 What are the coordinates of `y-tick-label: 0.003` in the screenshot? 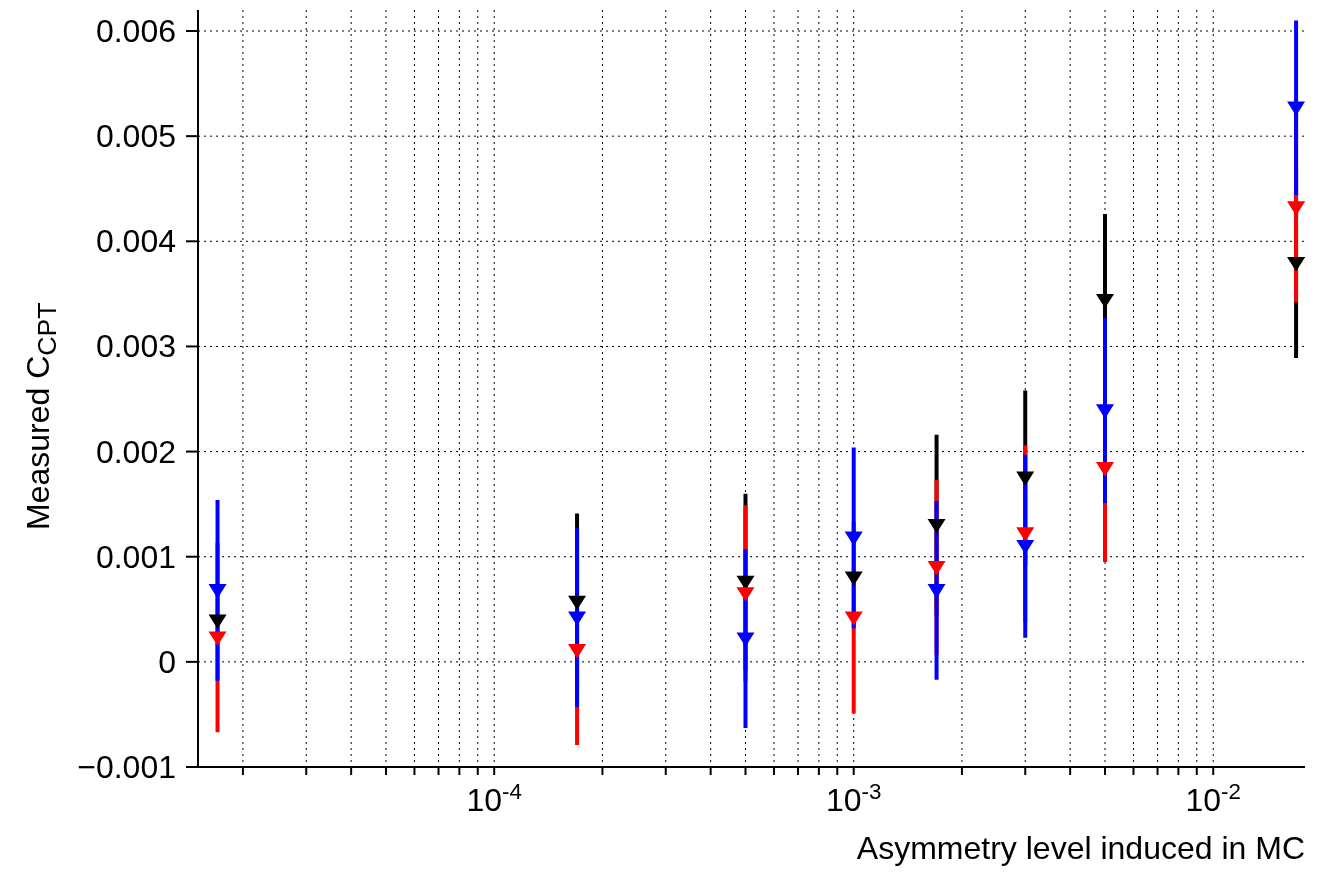 It's located at (135, 346).